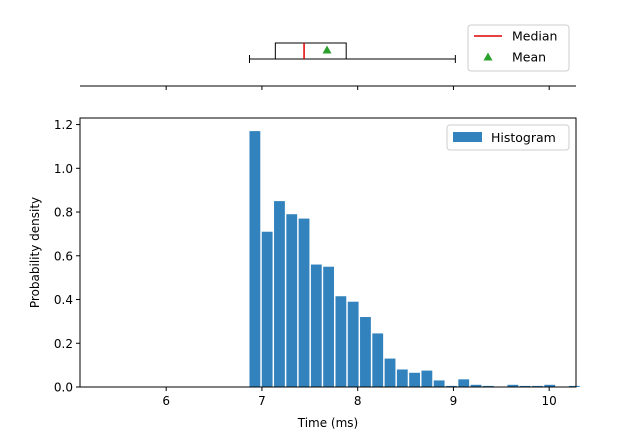  I want to click on mean-marker, so click(327, 49).